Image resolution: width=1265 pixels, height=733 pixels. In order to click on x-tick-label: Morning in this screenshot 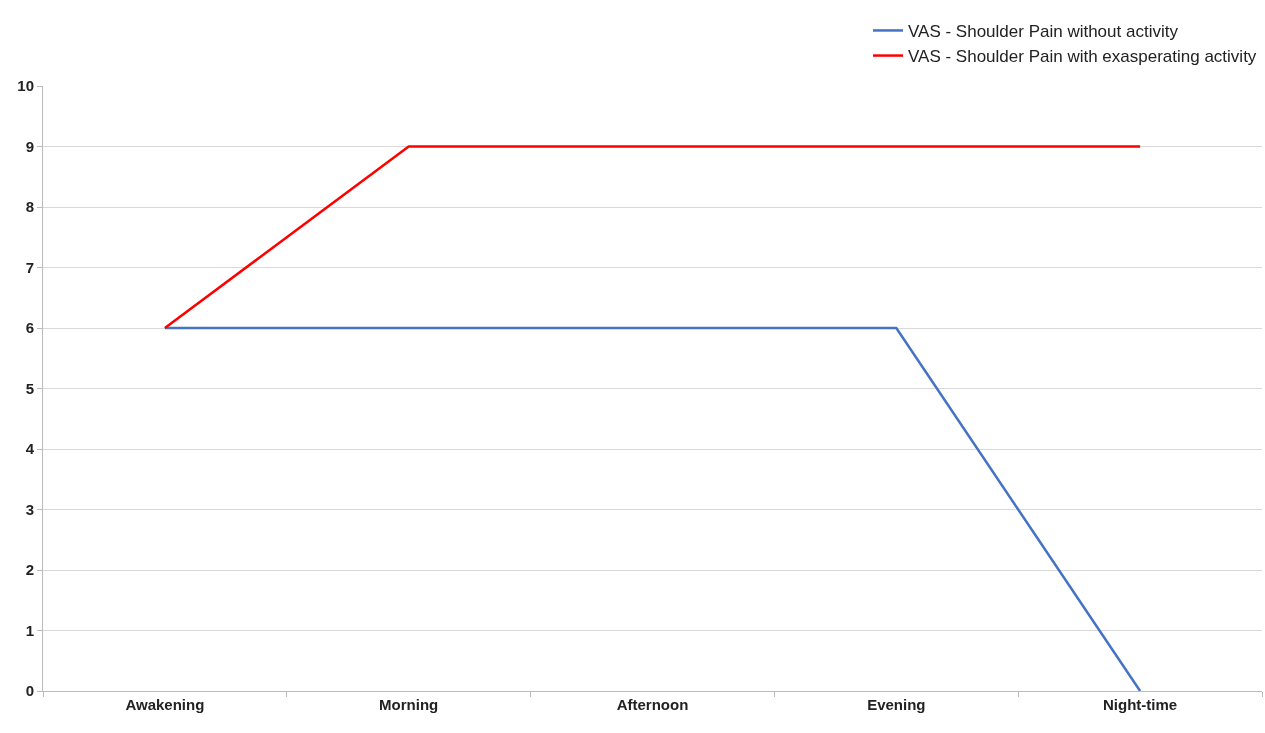, I will do `click(409, 704)`.